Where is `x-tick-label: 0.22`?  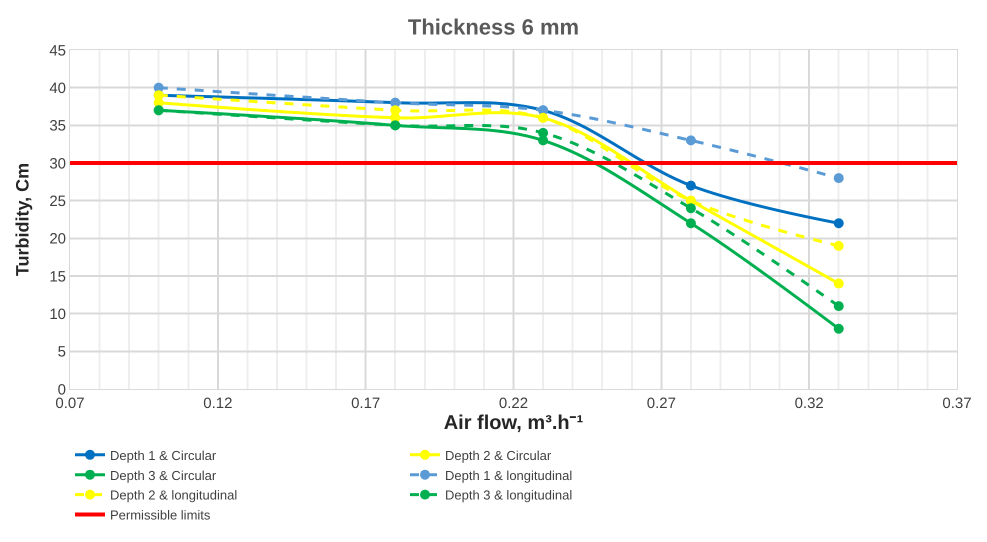
x-tick-label: 0.22 is located at coordinates (513, 403).